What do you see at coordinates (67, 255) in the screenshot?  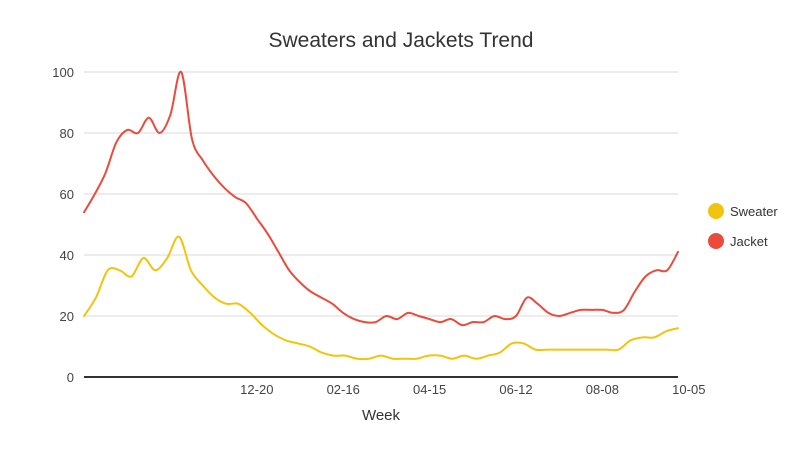 I see `y-tick-label: 40` at bounding box center [67, 255].